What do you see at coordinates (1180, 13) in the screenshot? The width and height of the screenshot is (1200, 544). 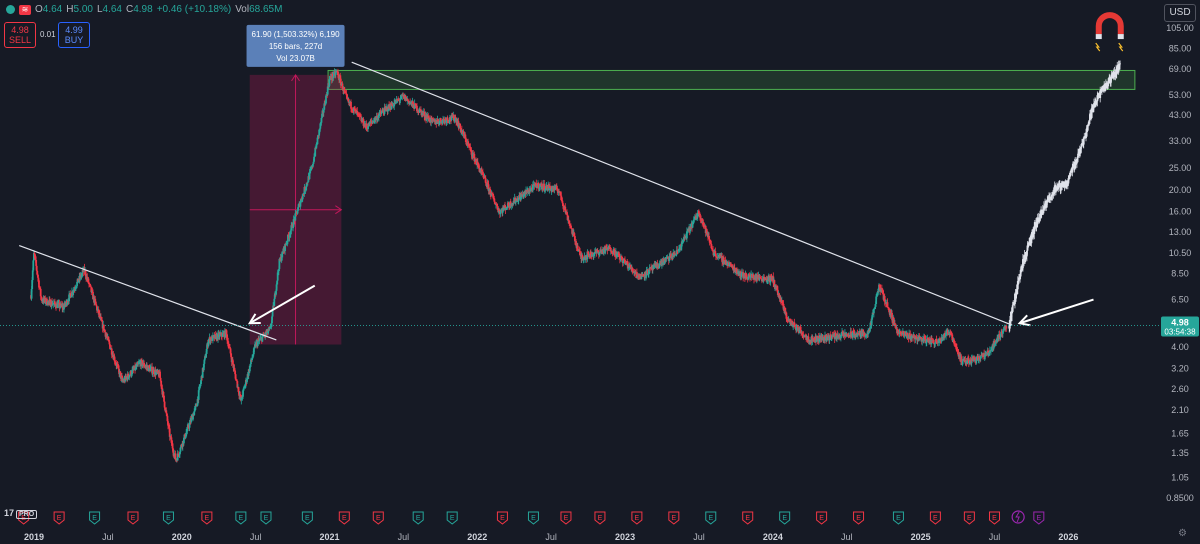 I see `currency-selector: USD` at bounding box center [1180, 13].